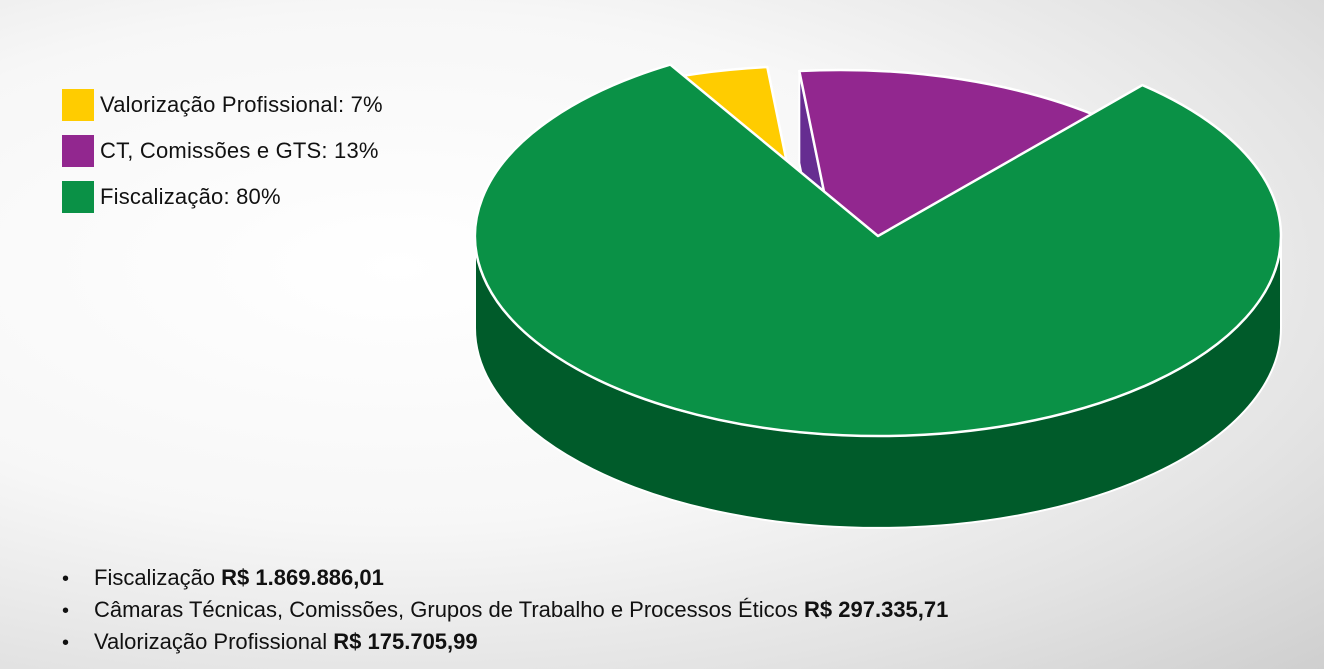 The width and height of the screenshot is (1324, 669). I want to click on legend-swatch-fiscalizacao, so click(78, 197).